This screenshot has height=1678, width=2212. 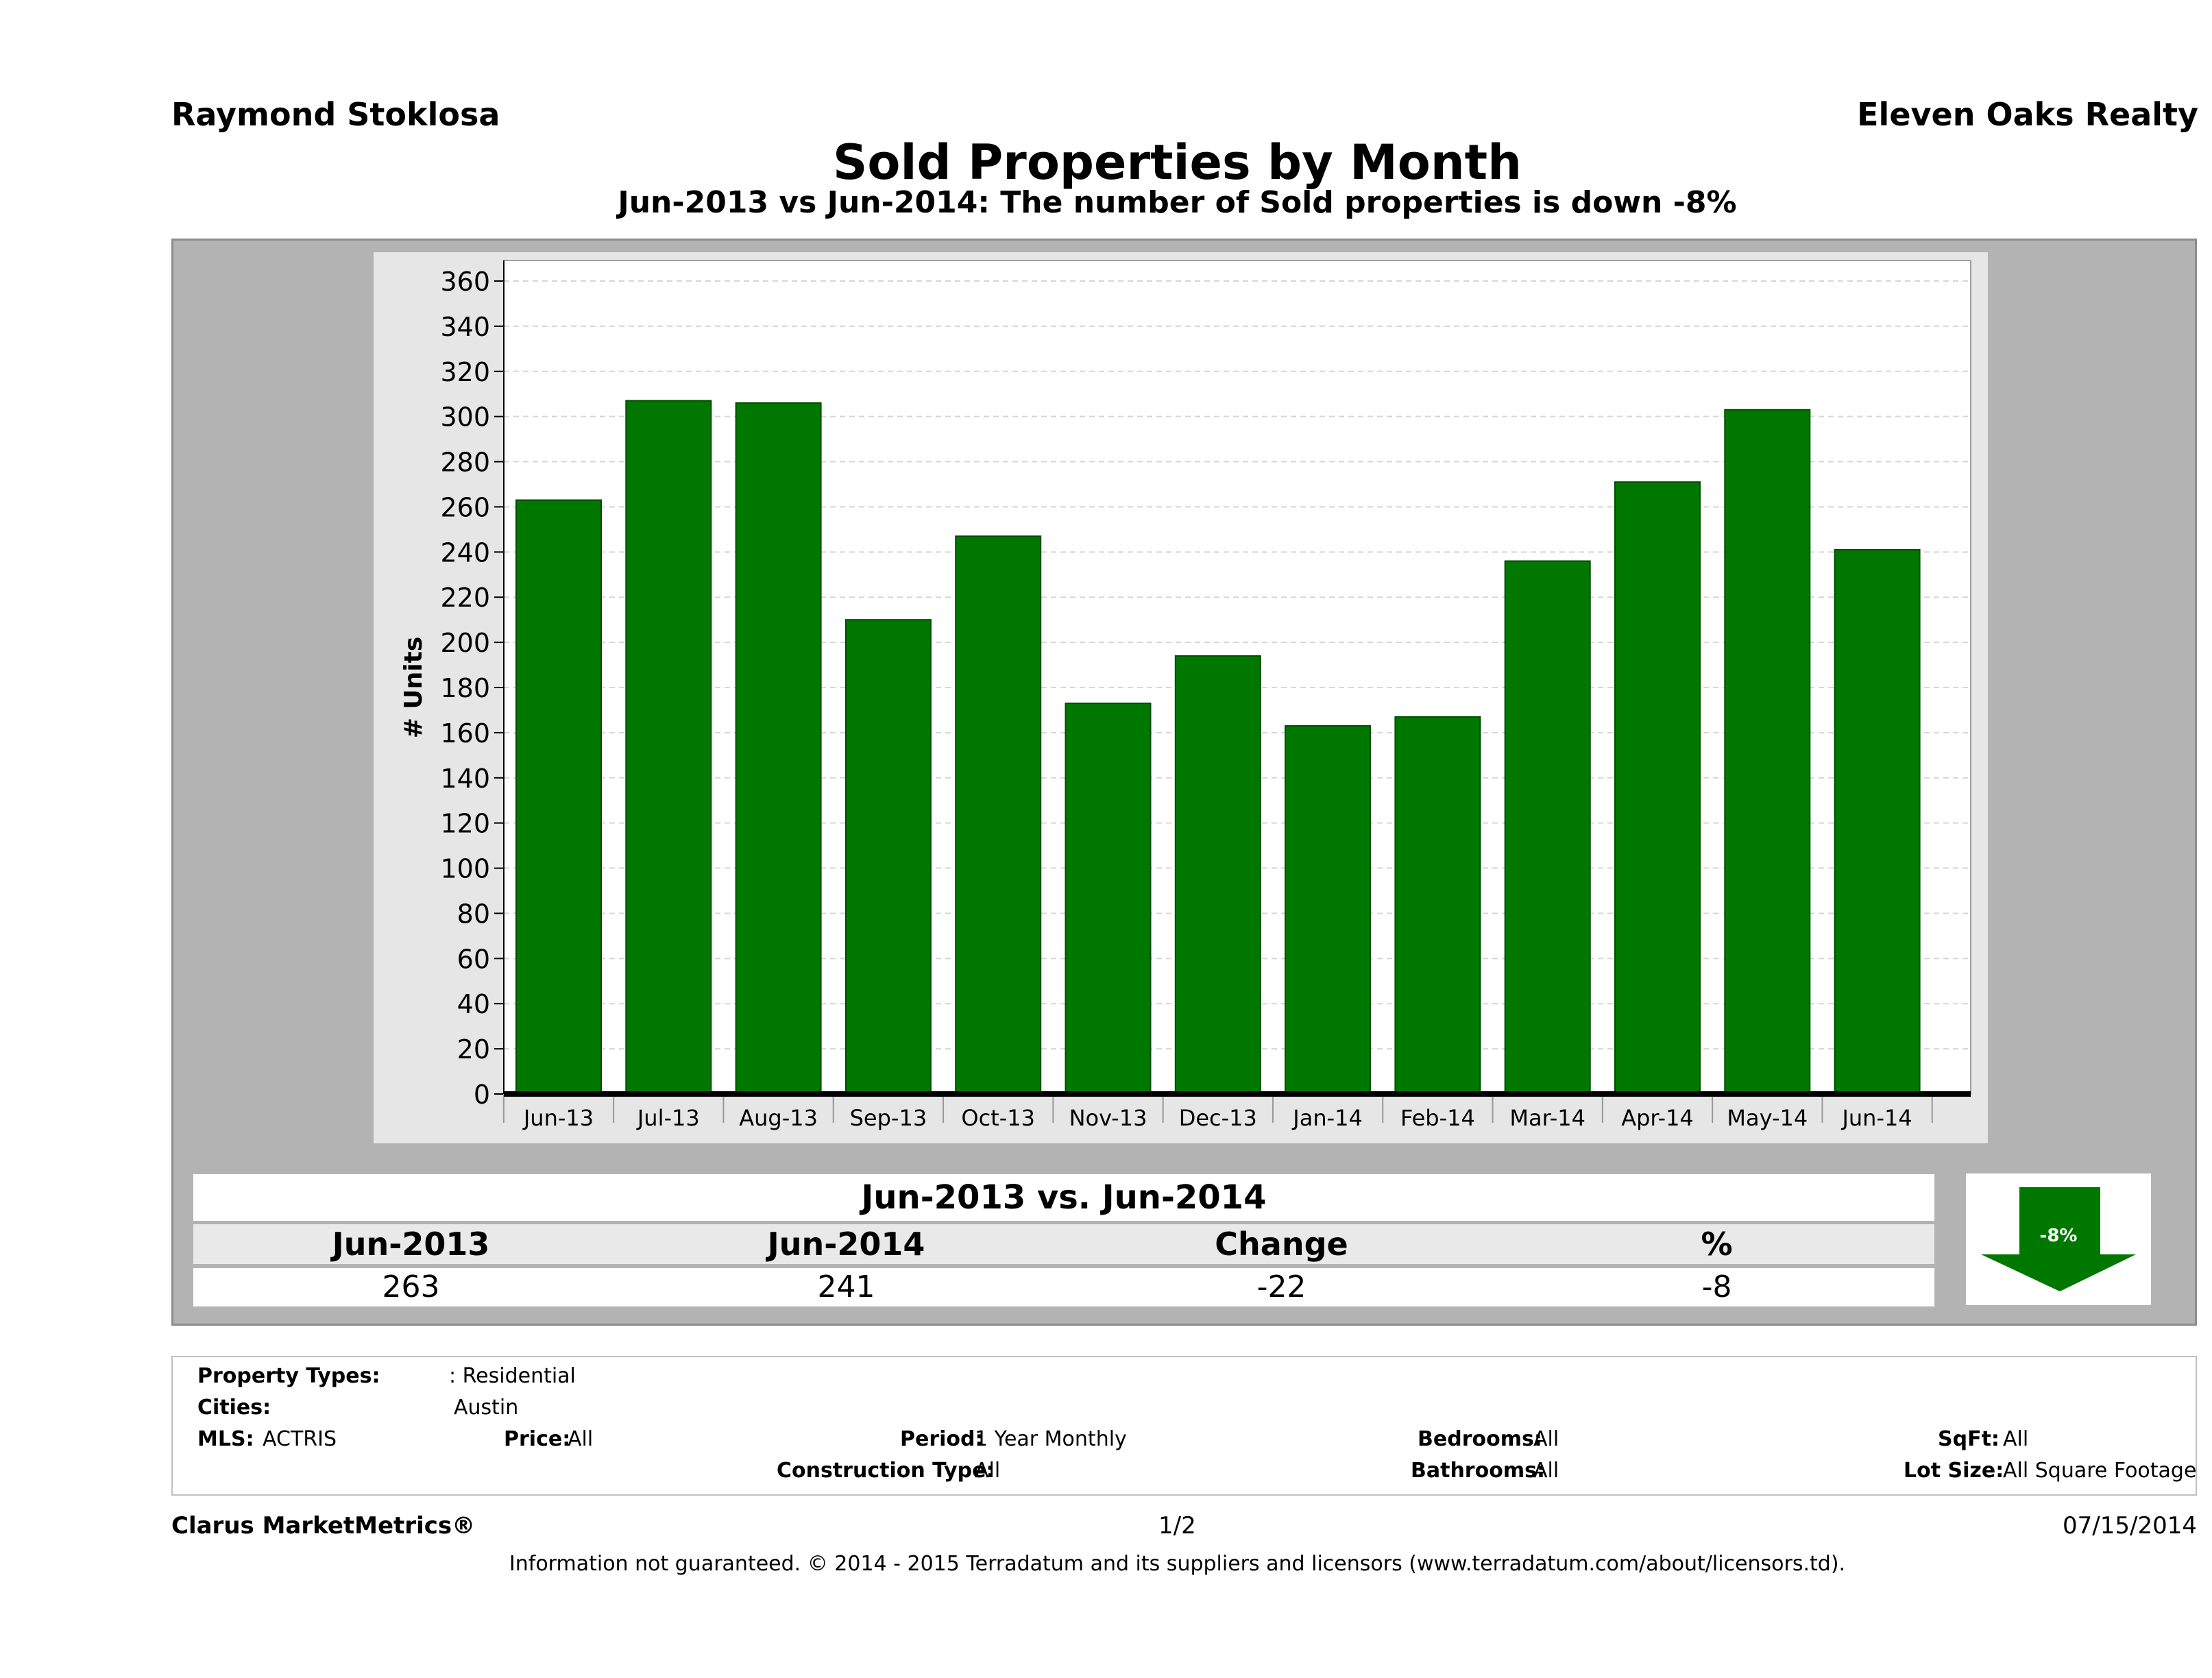 I want to click on x-tick-label: Jul-13, so click(x=668, y=1118).